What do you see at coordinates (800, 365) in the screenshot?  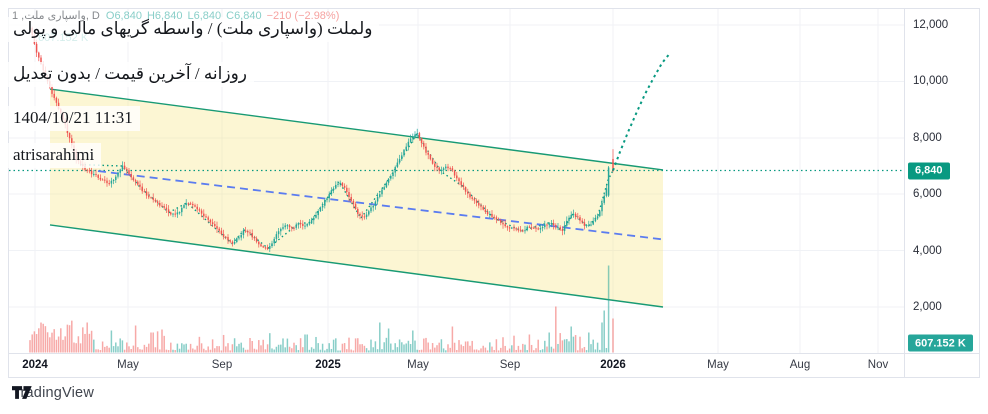 I see `time-tick-label: Aug` at bounding box center [800, 365].